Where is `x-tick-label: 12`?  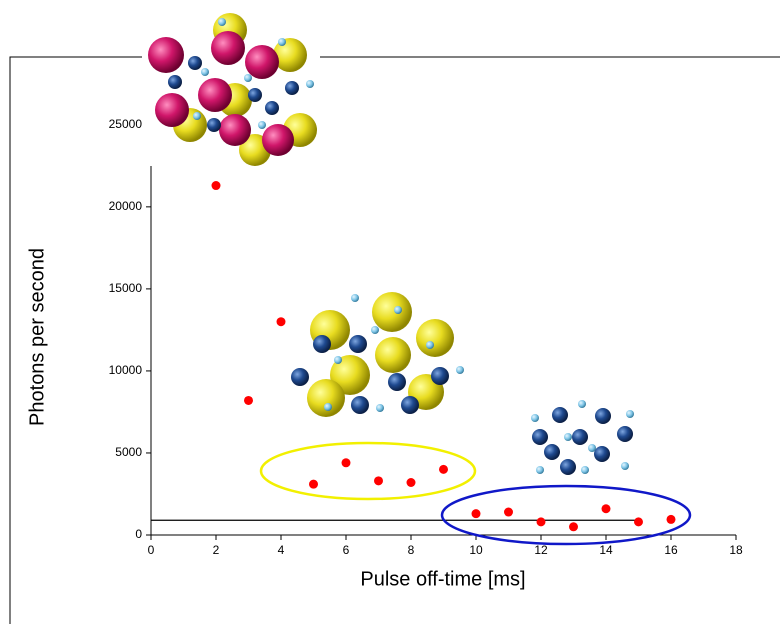
x-tick-label: 12 is located at coordinates (541, 550).